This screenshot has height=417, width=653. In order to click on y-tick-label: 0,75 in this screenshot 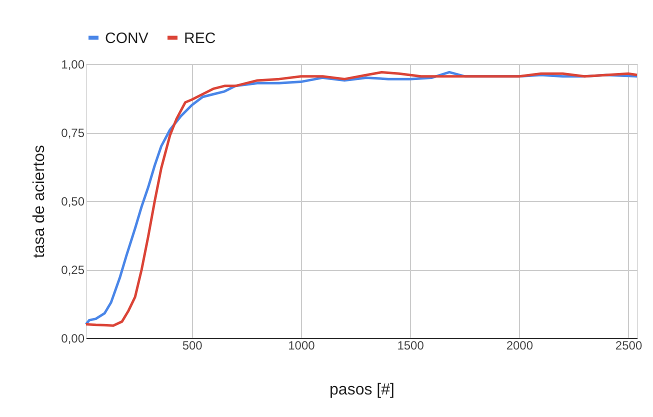, I will do `click(73, 133)`.